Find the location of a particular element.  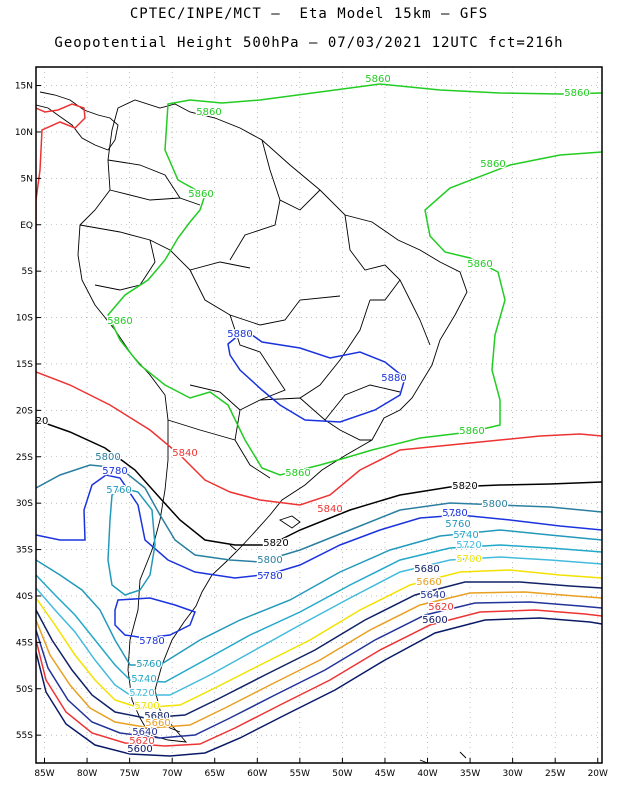

lat-tick-label: 30S is located at coordinates (24, 504).